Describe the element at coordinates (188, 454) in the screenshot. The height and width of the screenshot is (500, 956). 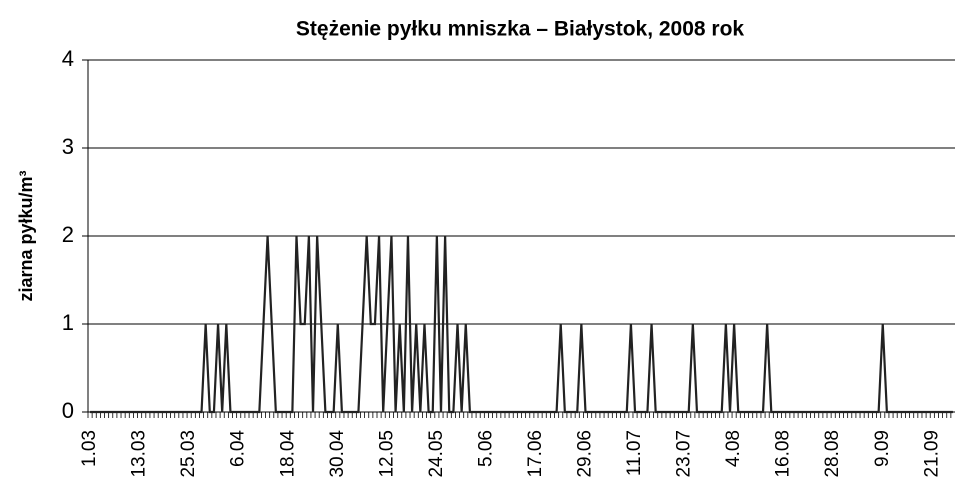
I see `x-tick-label: 25.03` at that location.